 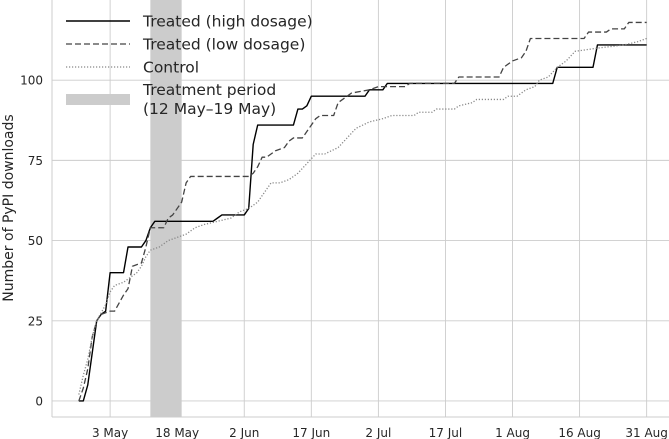 What do you see at coordinates (35, 321) in the screenshot?
I see `y-tick-label: 25` at bounding box center [35, 321].